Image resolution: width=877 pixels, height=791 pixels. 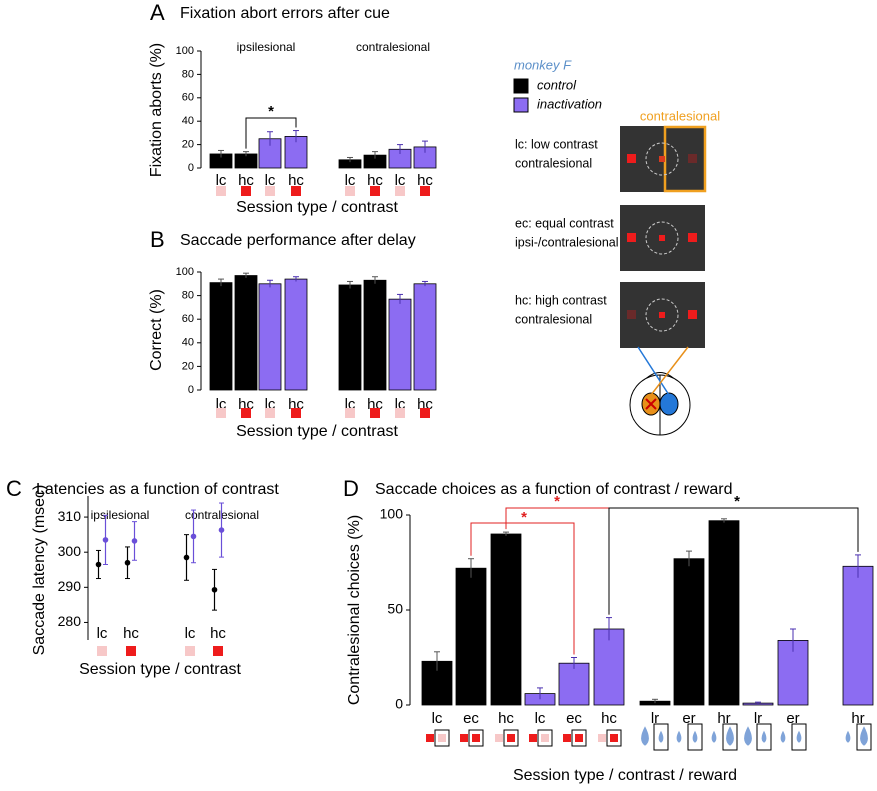 I want to click on lesion-mark, so click(x=651, y=404).